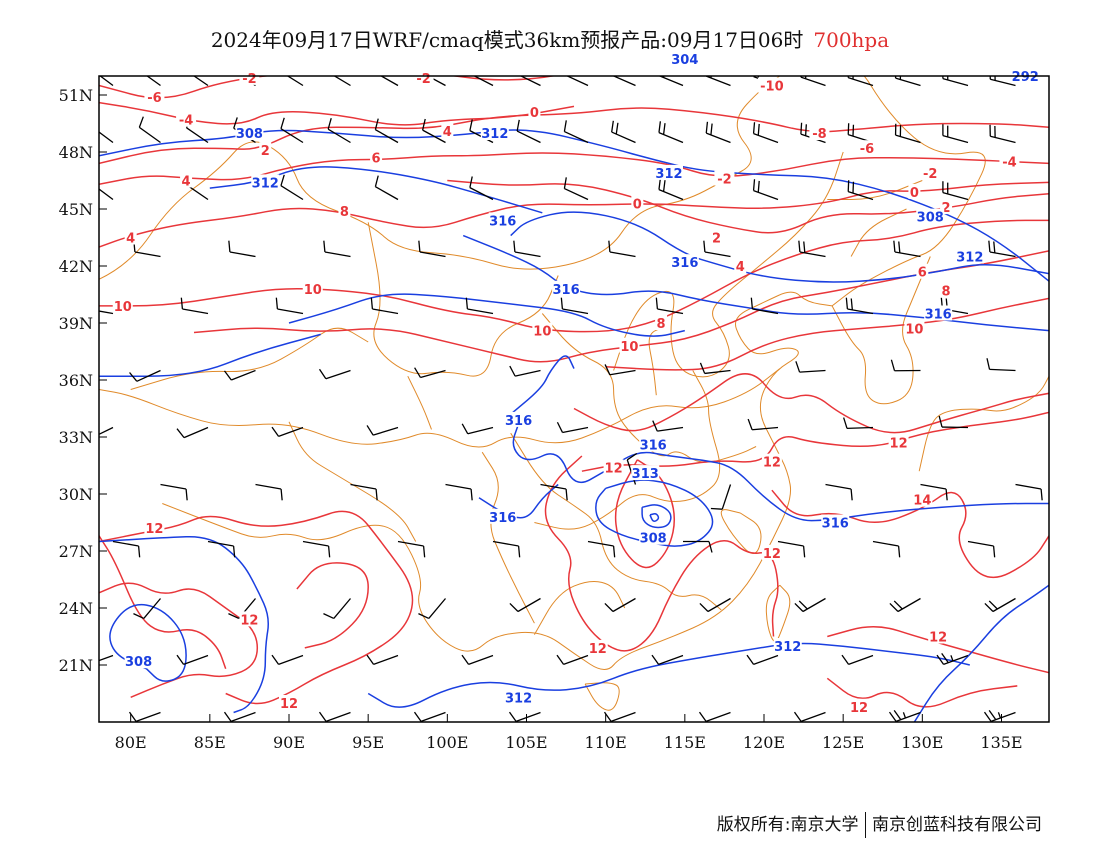  What do you see at coordinates (507, 40) in the screenshot?
I see `title-main: 2024年09月17日WRF/cmaq模式36km预报产品:09月17日06时` at bounding box center [507, 40].